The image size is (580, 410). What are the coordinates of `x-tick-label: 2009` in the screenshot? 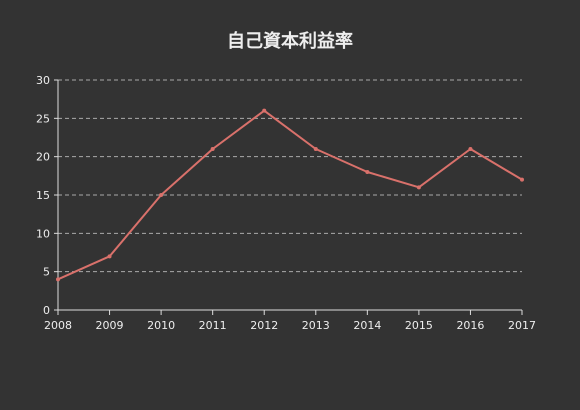 It's located at (110, 325).